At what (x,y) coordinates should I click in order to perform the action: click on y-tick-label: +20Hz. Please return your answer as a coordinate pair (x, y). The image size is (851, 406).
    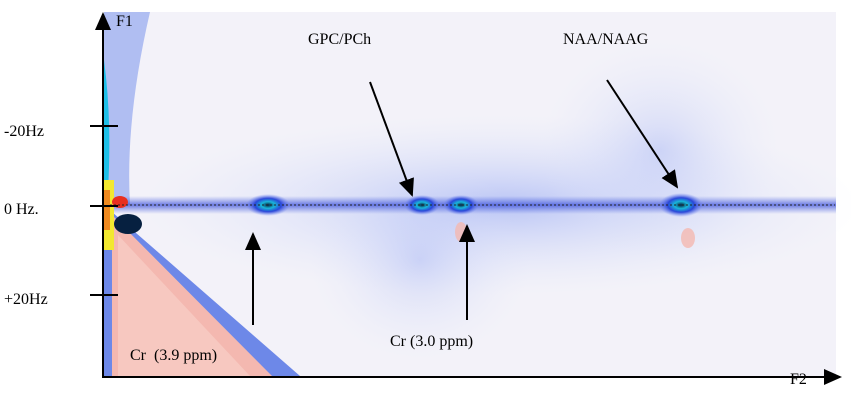
    Looking at the image, I should click on (26, 299).